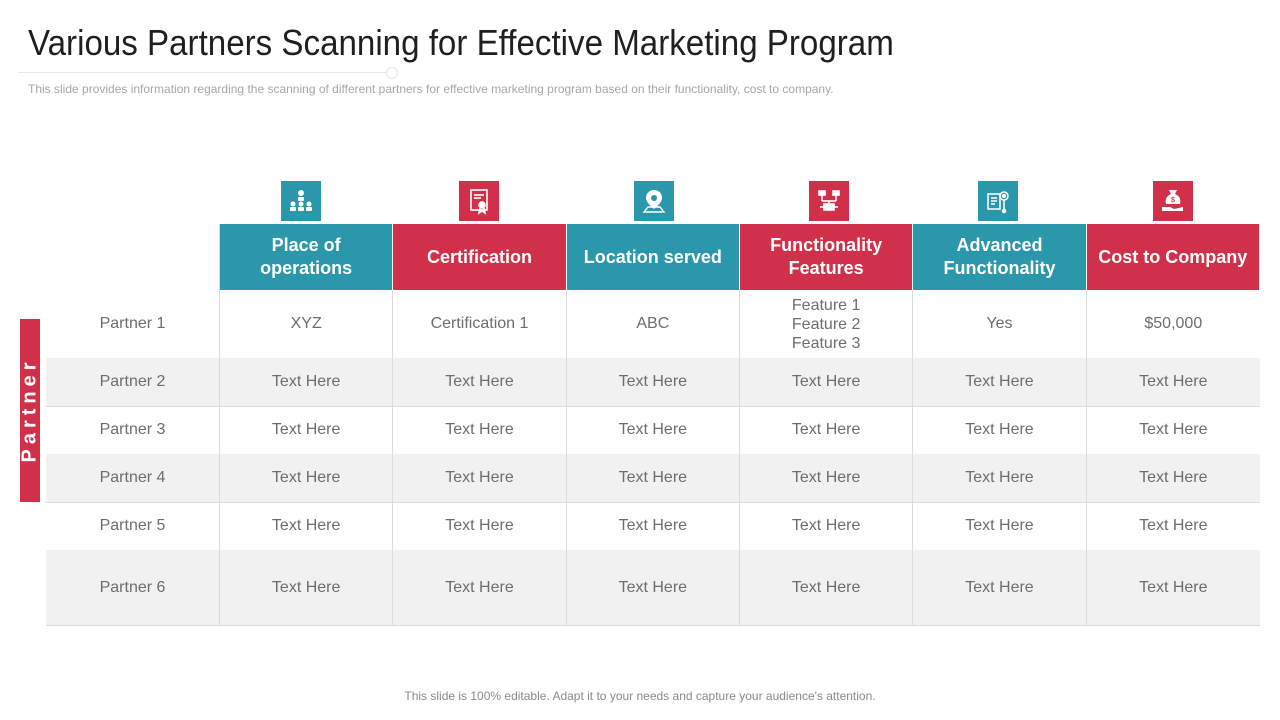 The height and width of the screenshot is (720, 1280). I want to click on title-divider-dot, so click(392, 73).